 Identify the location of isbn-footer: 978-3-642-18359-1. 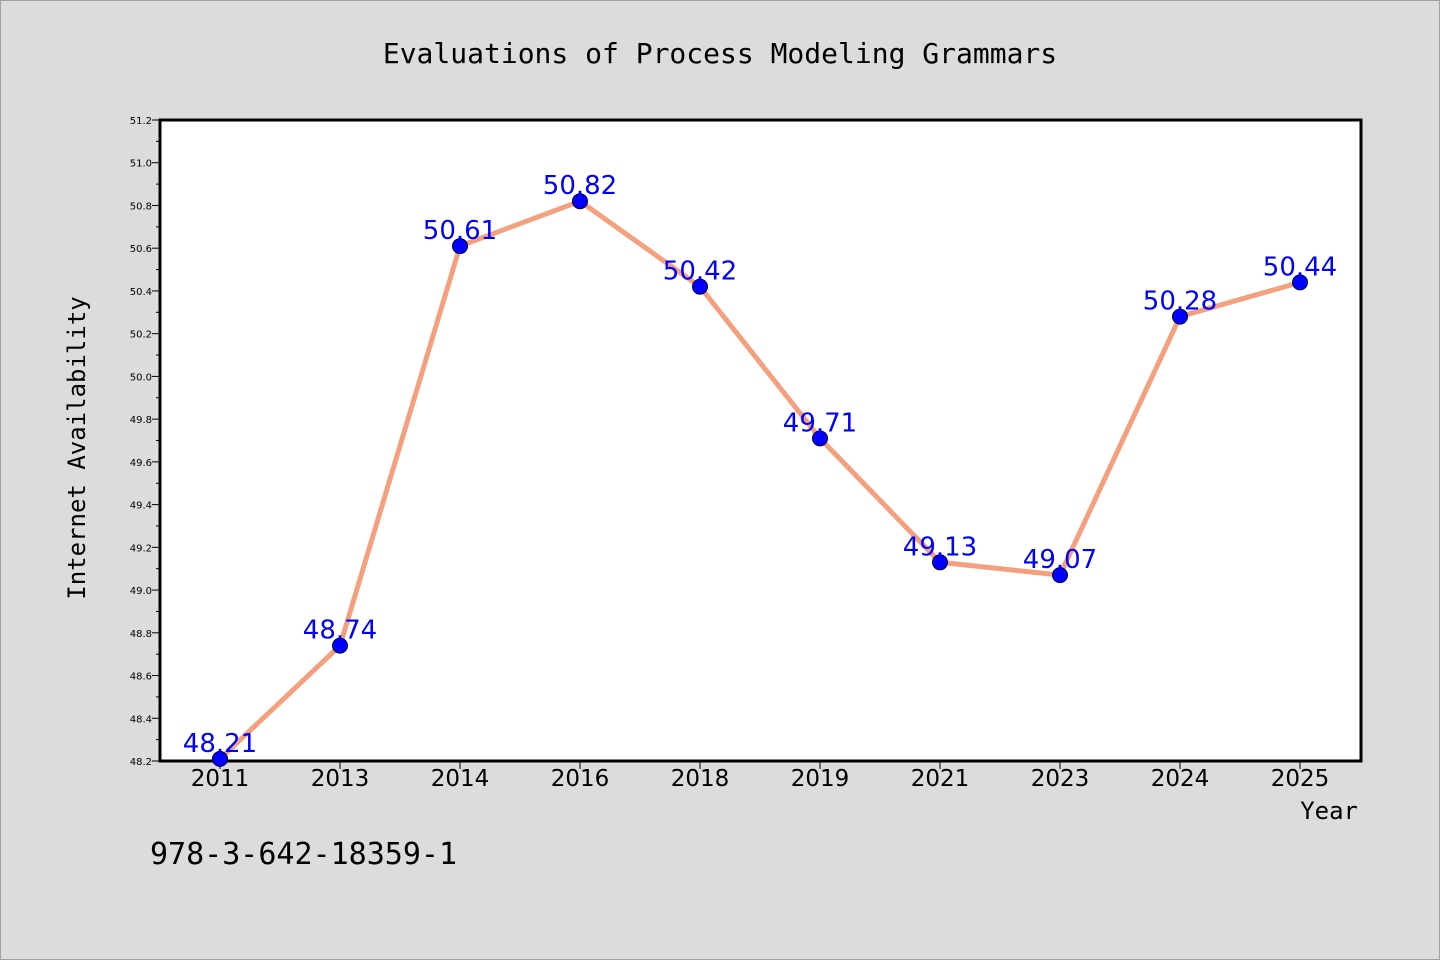
(303, 854).